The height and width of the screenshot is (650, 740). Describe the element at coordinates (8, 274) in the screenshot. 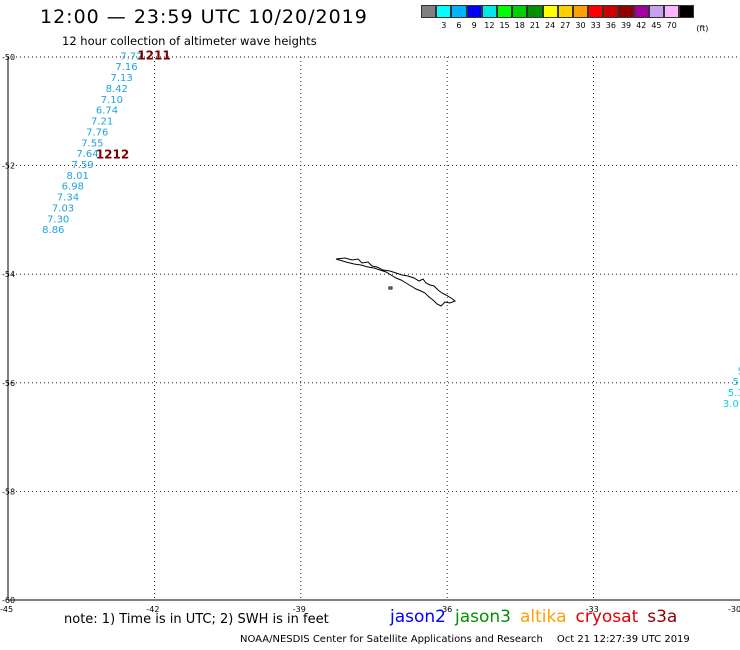

I see `latitude-label: -54` at that location.